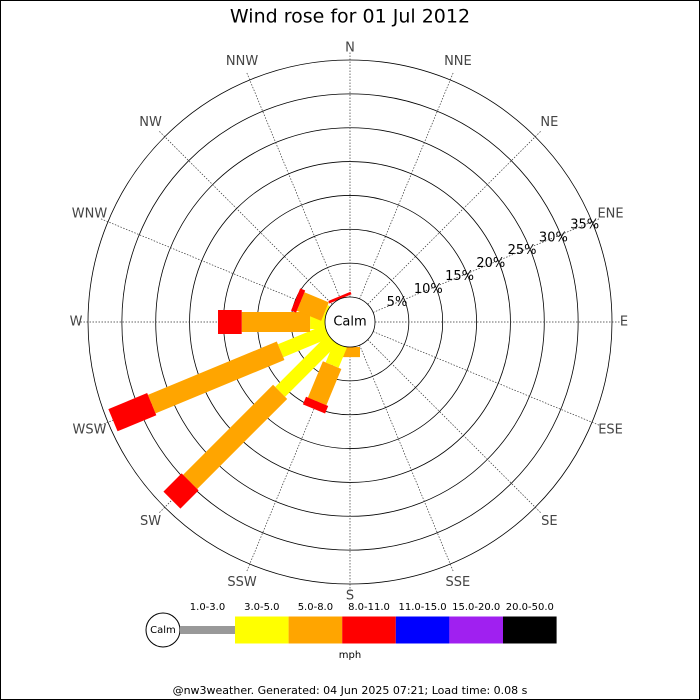 The height and width of the screenshot is (700, 700). I want to click on direction-label: NNW, so click(242, 61).